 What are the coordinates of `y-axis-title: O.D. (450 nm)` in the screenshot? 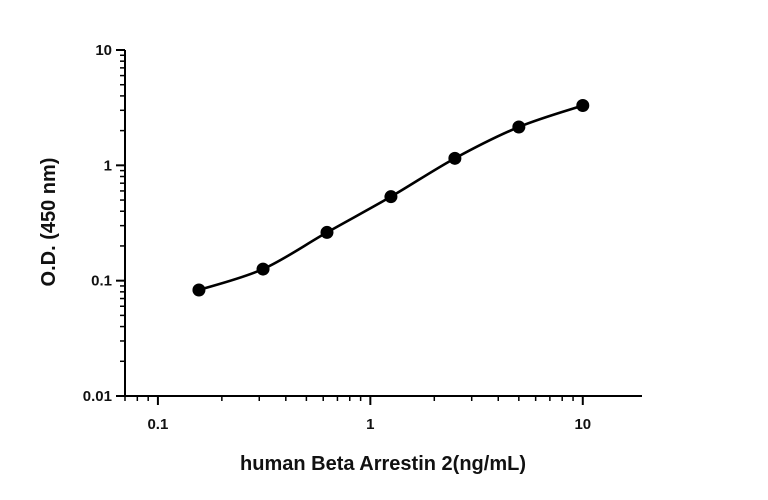 It's located at (49, 222).